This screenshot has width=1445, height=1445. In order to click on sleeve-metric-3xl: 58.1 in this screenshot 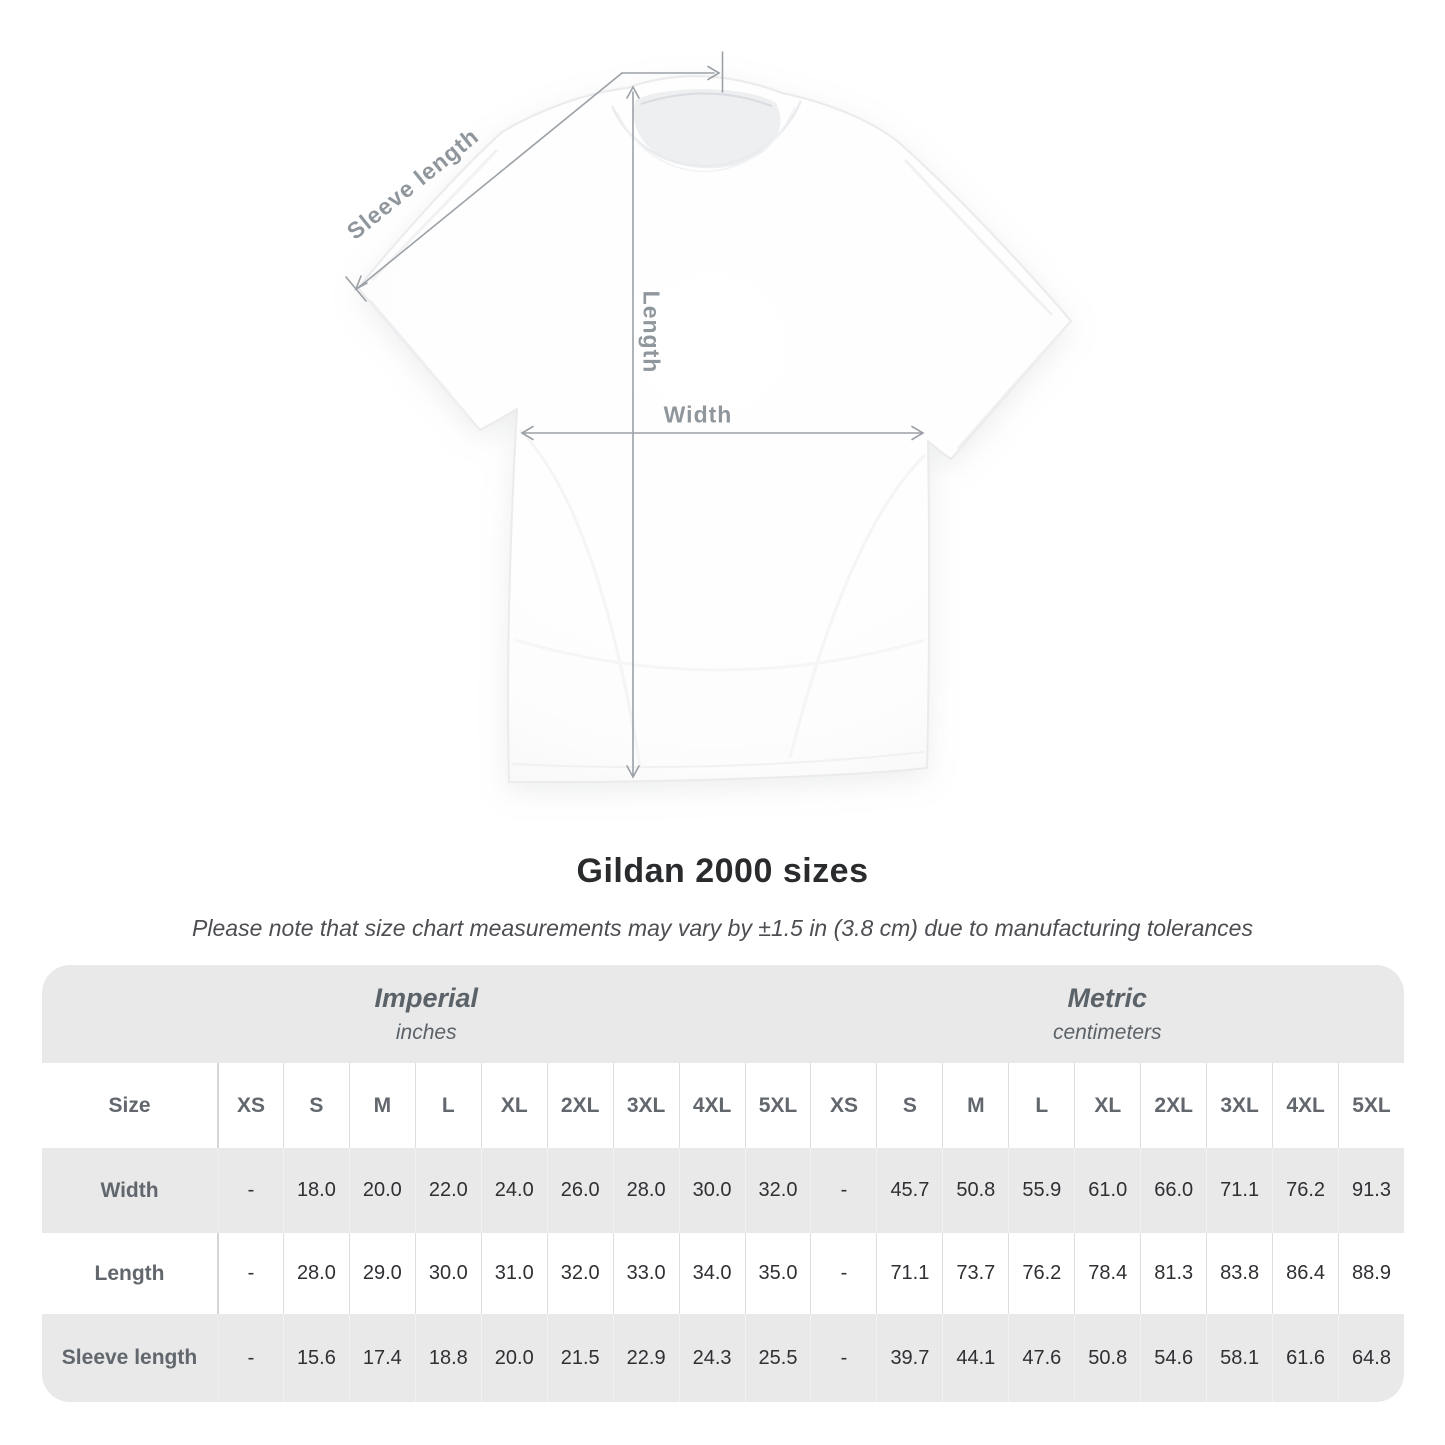, I will do `click(1239, 1358)`.